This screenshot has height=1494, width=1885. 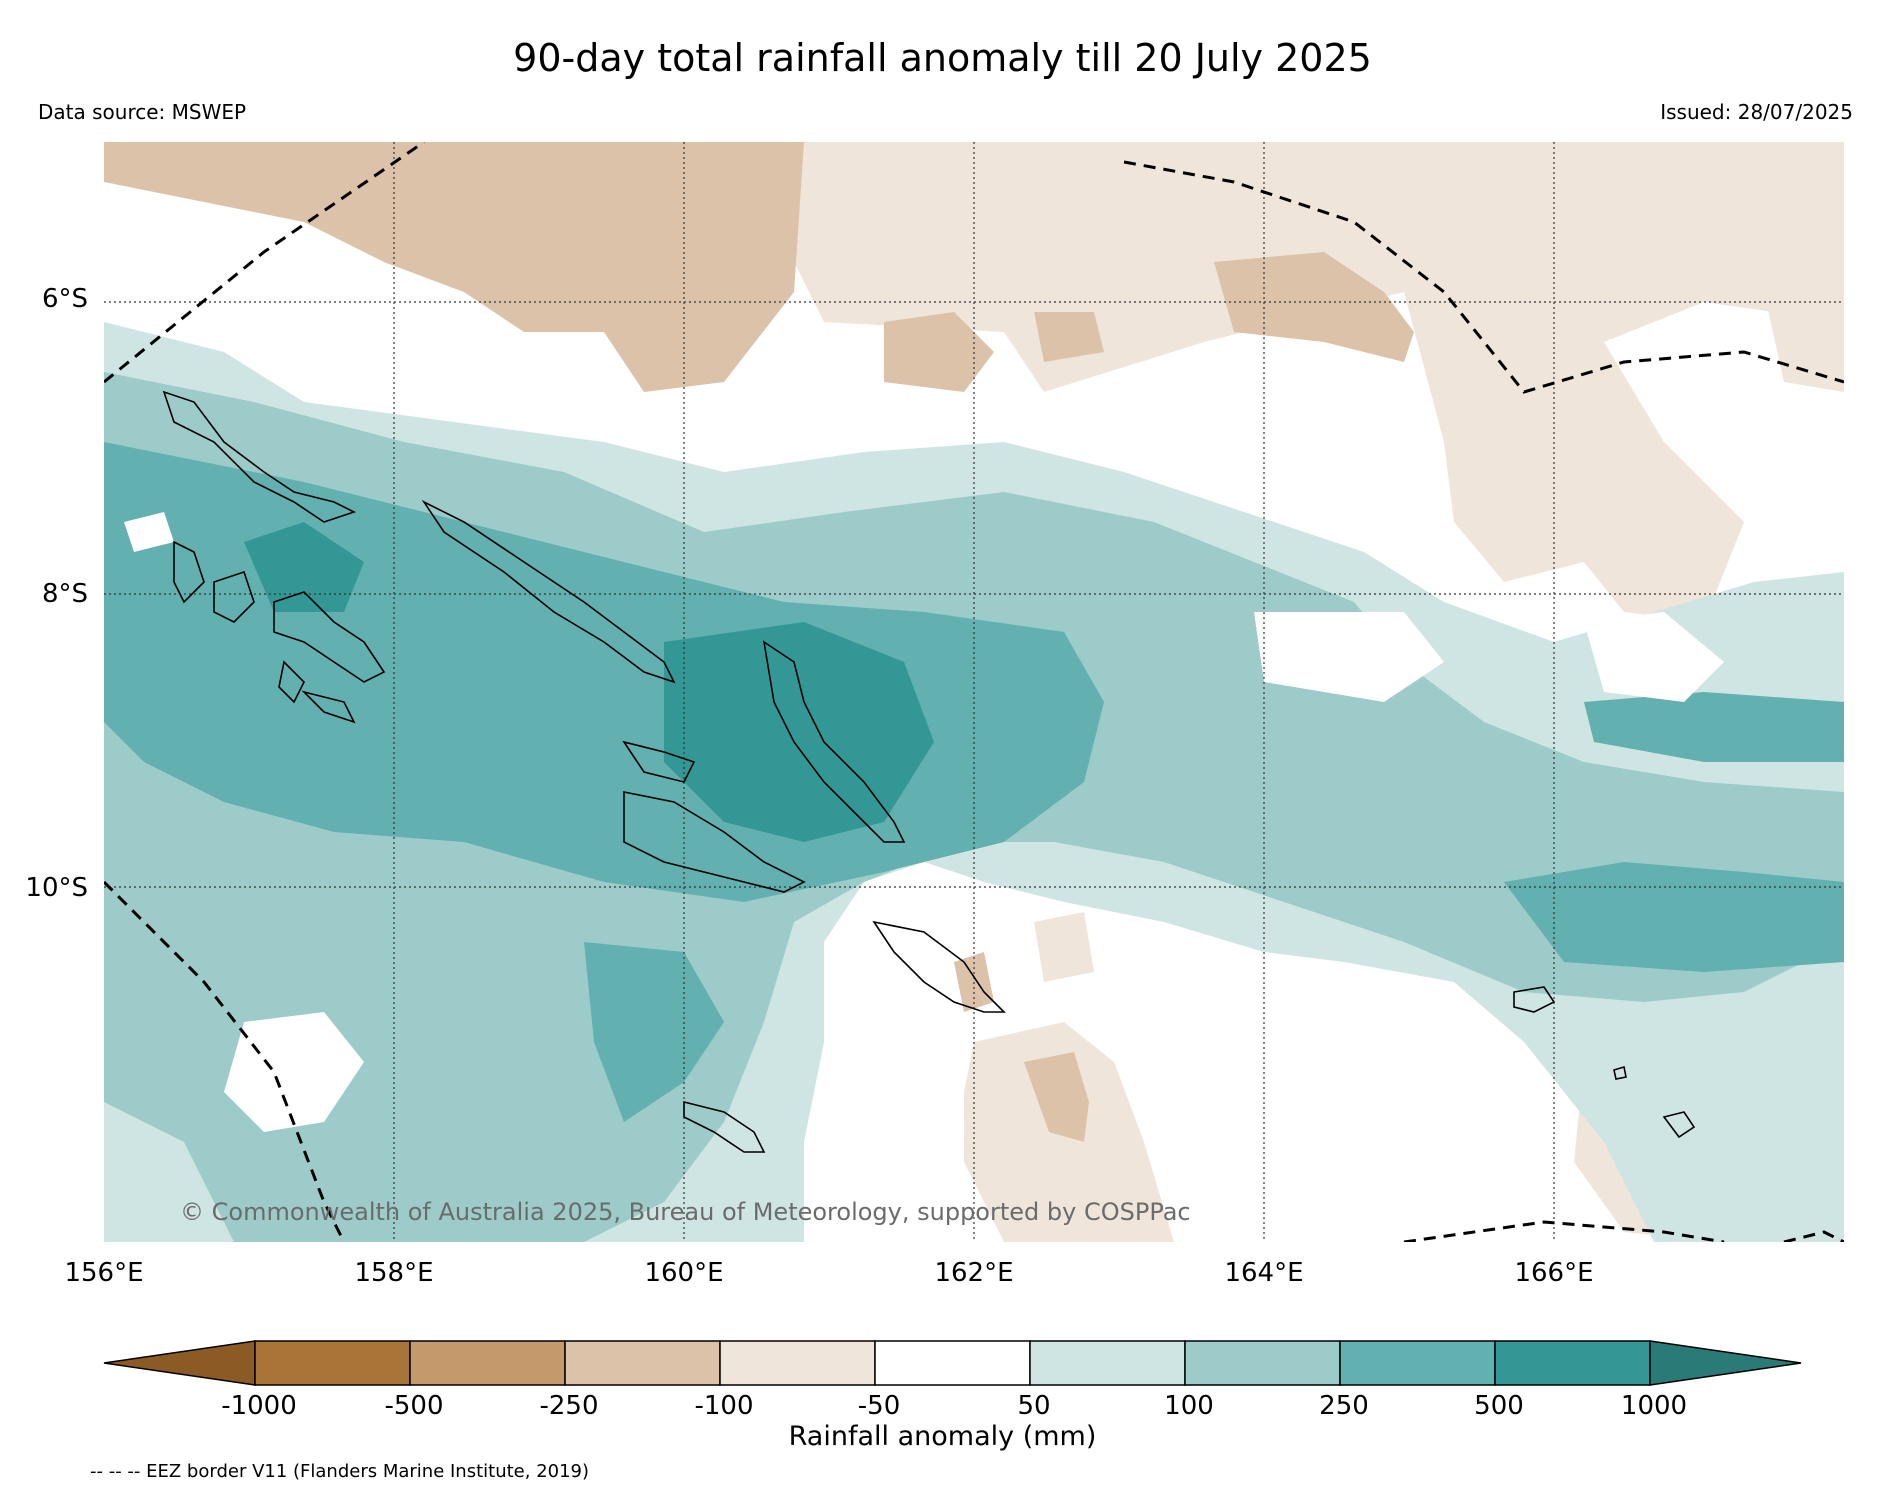 What do you see at coordinates (724, 1406) in the screenshot?
I see `colorbar-tick: -100` at bounding box center [724, 1406].